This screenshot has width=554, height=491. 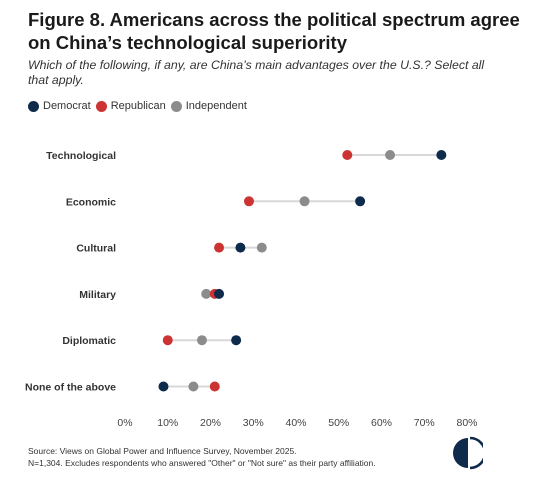 I want to click on category-label-economic: Economic, so click(x=91, y=202).